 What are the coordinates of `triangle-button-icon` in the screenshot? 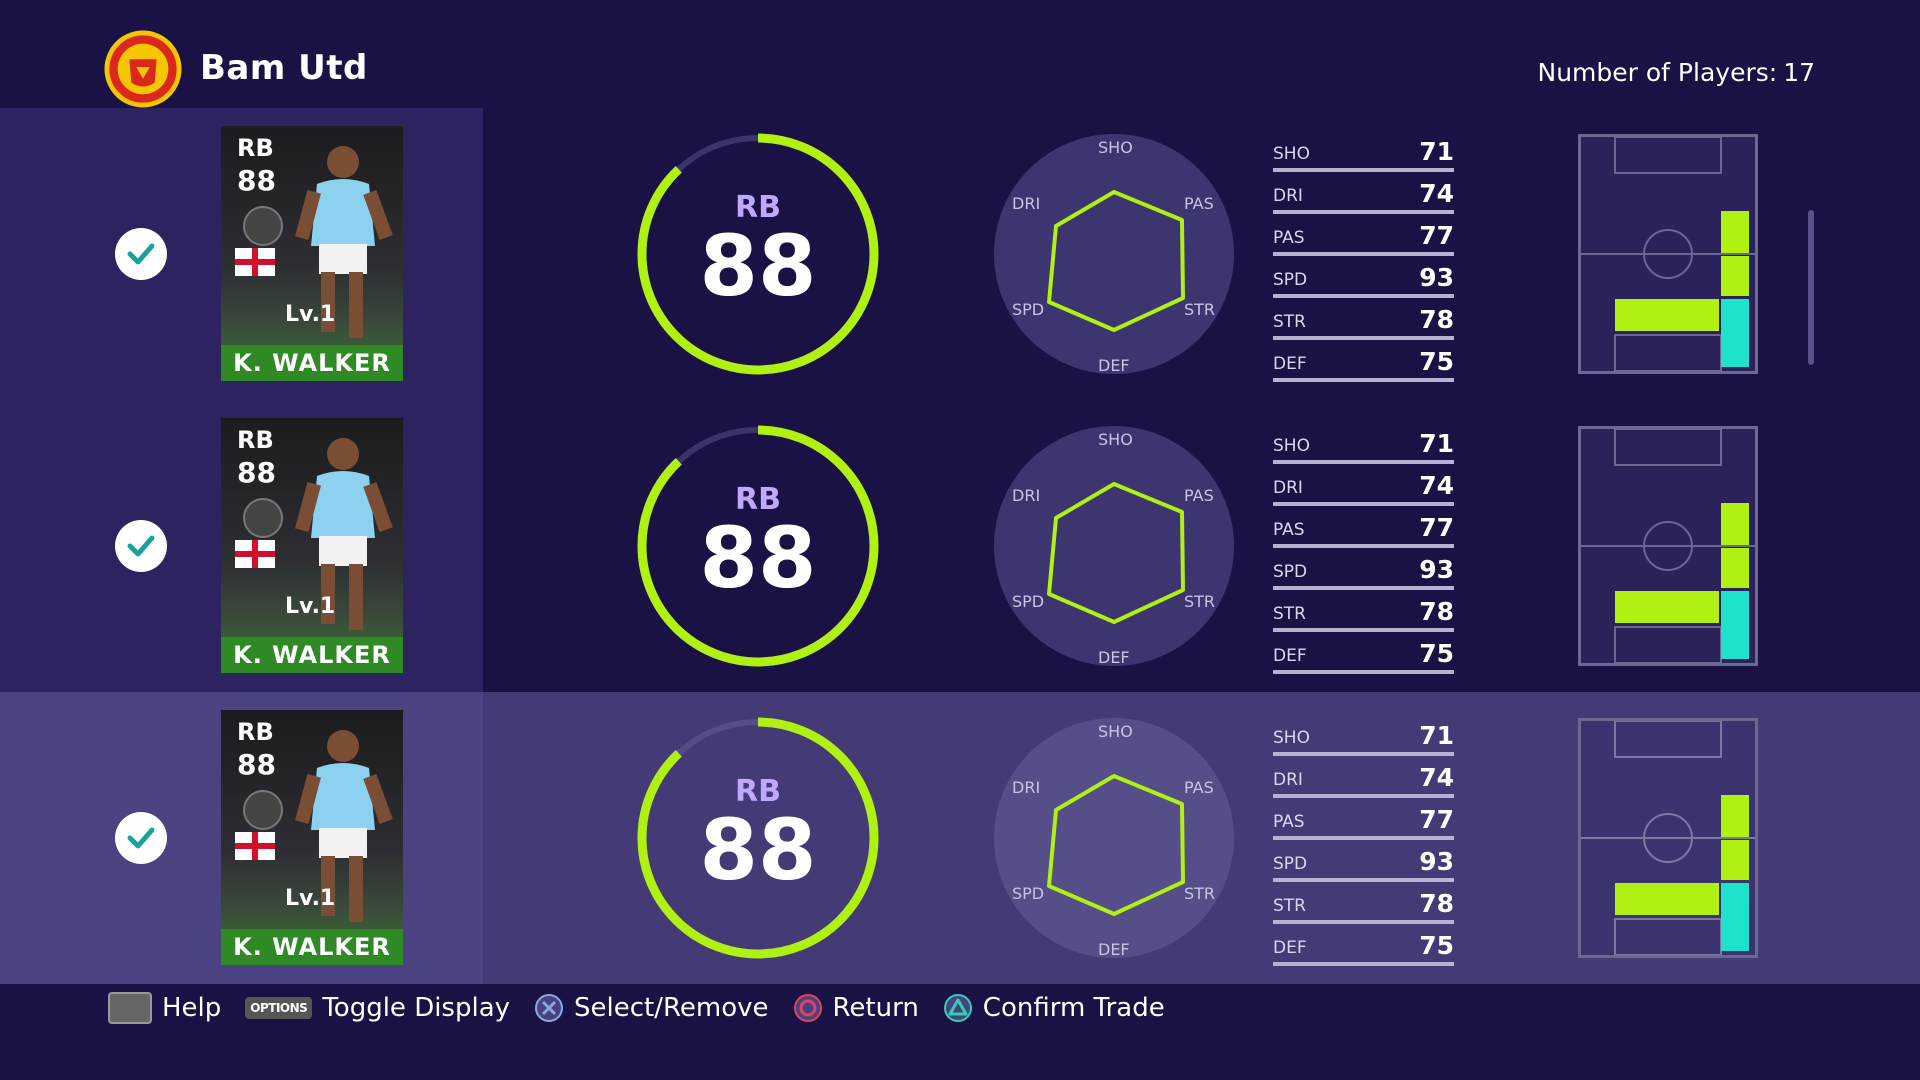 It's located at (957, 1008).